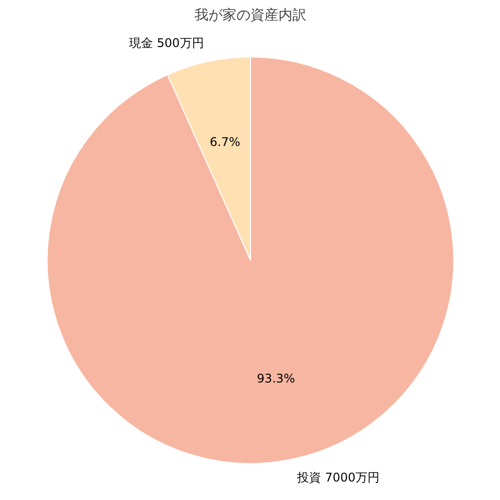 This screenshot has width=500, height=500. What do you see at coordinates (225, 141) in the screenshot?
I see `data-label: 6.7%` at bounding box center [225, 141].